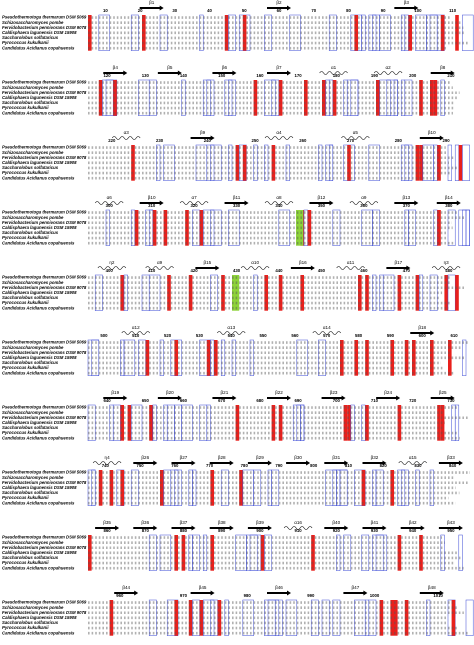  Describe the element at coordinates (337, 400) in the screenshot. I see `position-number: 700` at that location.